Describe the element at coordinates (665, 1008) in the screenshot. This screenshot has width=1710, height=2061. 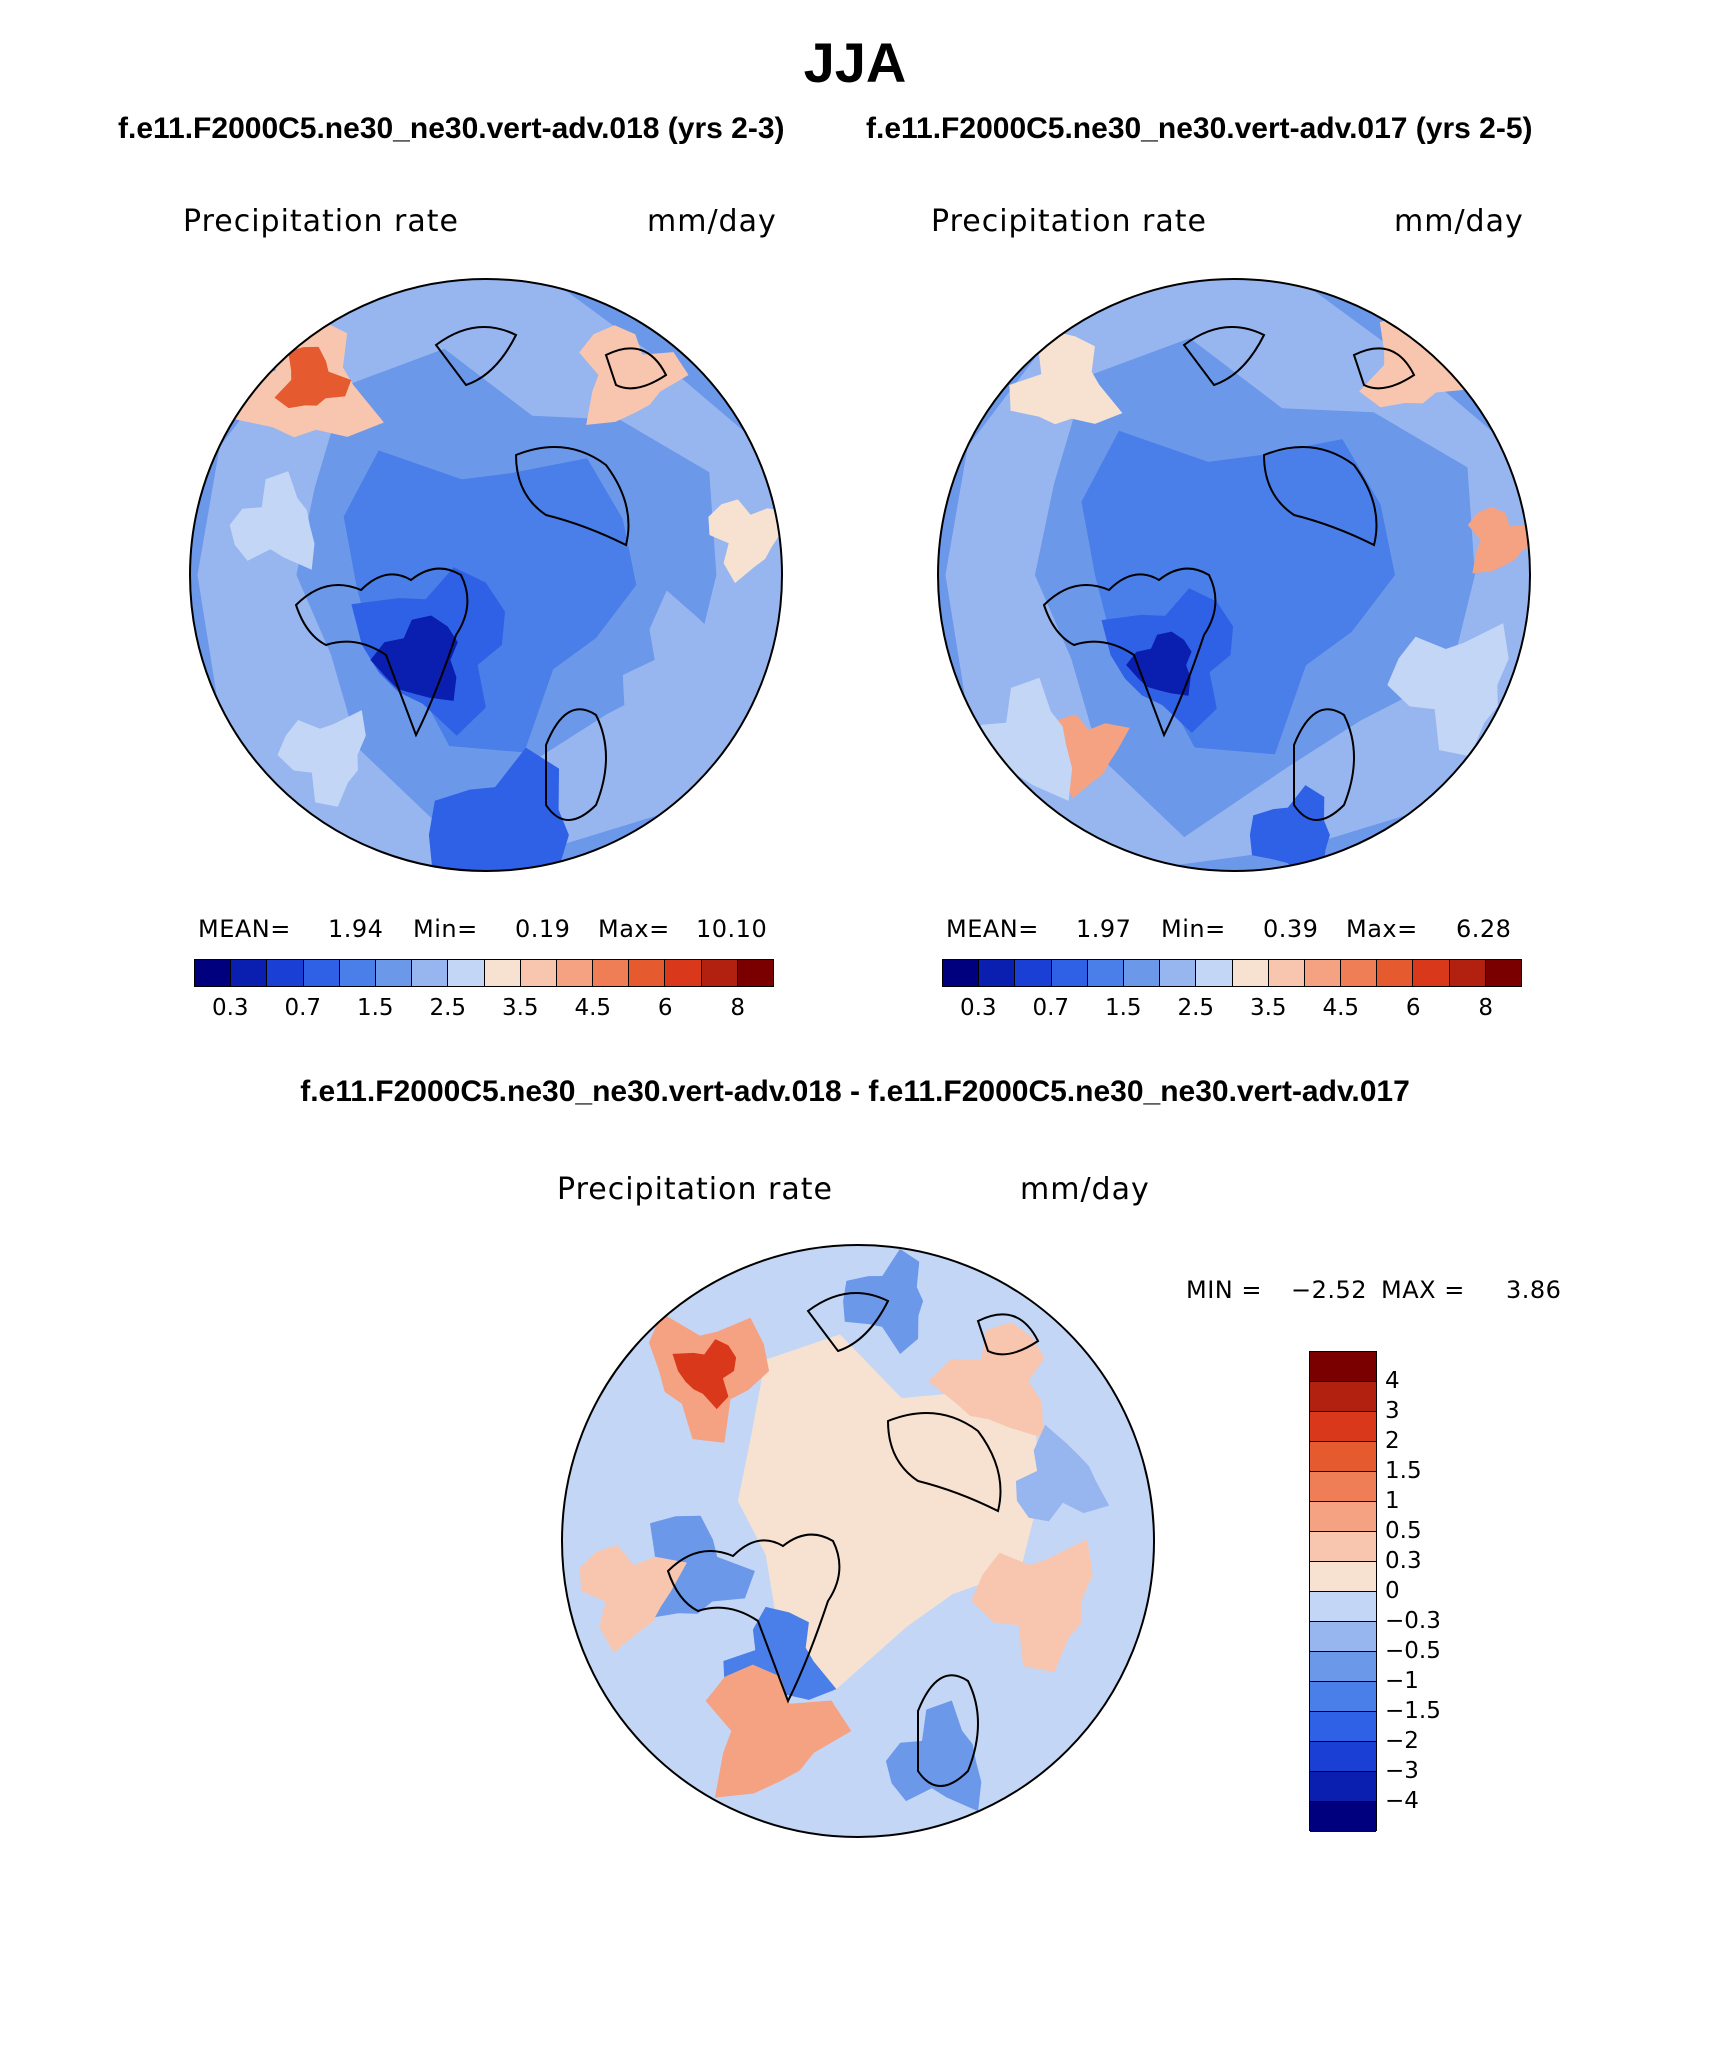
I see `colorbar-tick-label: 6` at that location.